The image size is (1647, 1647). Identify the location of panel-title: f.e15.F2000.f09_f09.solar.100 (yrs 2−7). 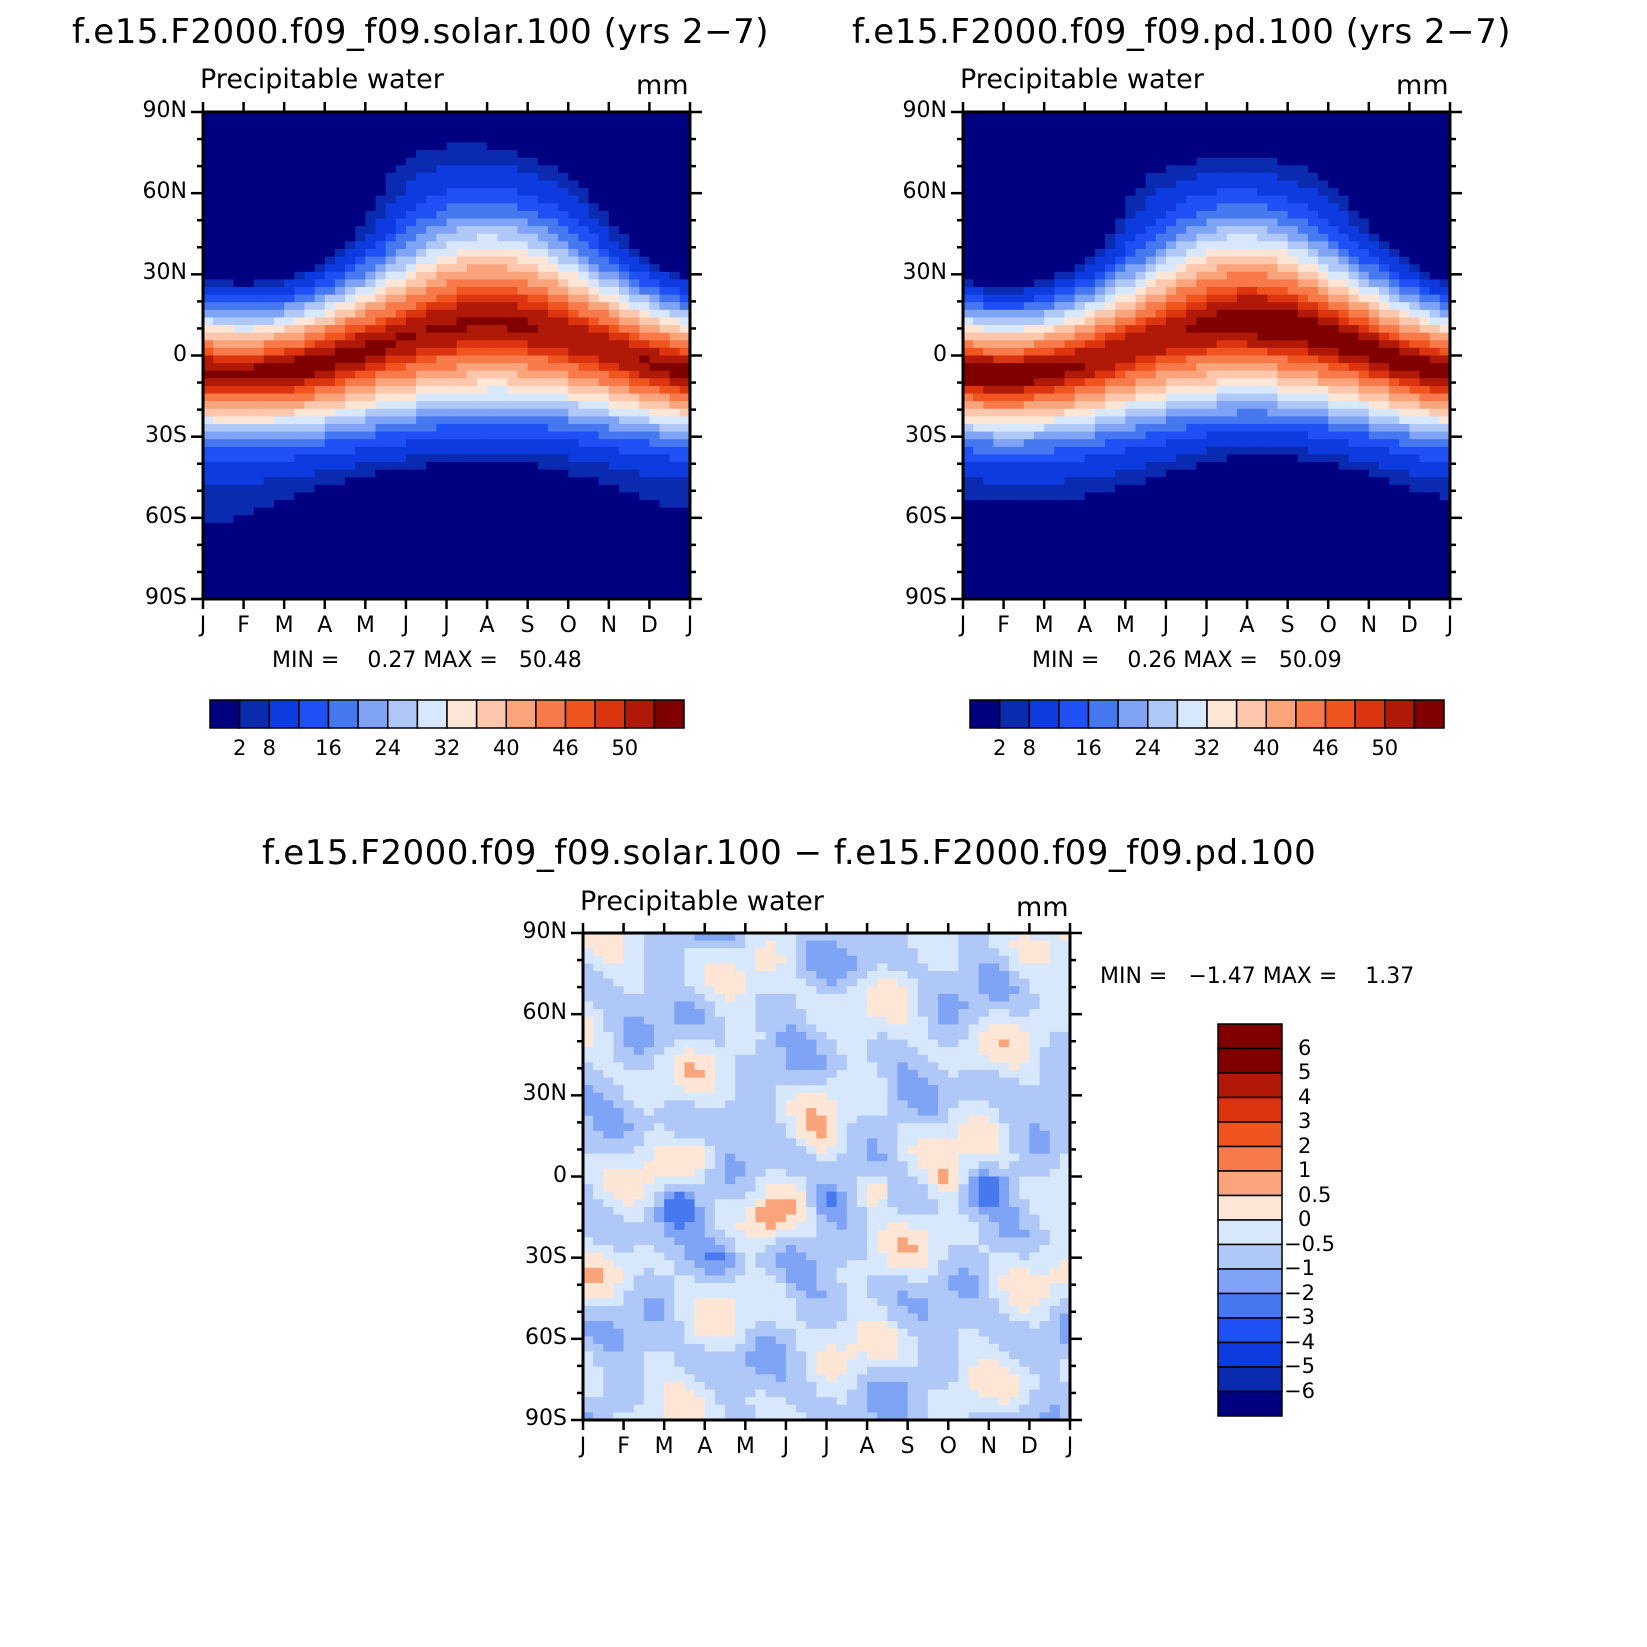
(421, 32).